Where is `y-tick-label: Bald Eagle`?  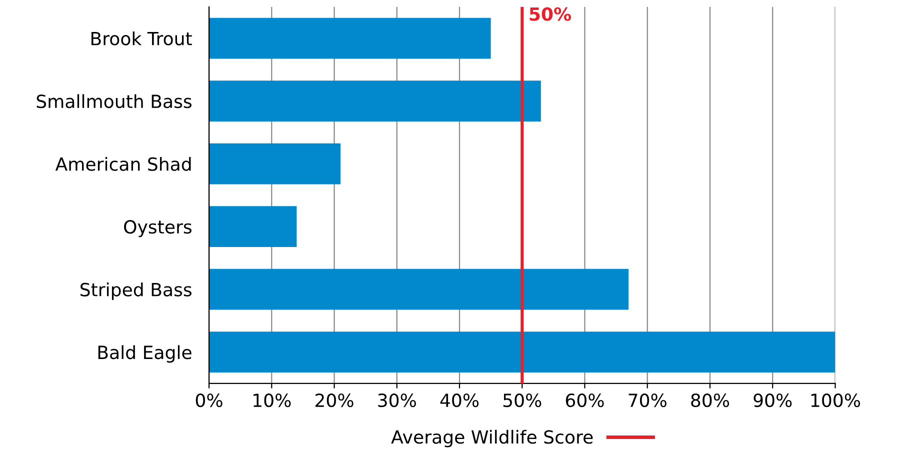 y-tick-label: Bald Eagle is located at coordinates (145, 354).